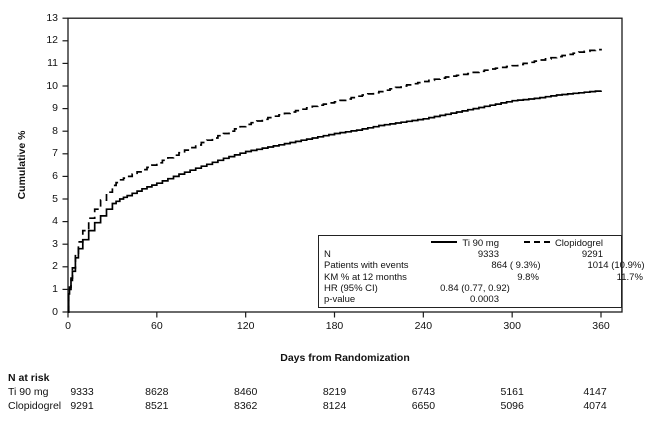  What do you see at coordinates (601, 326) in the screenshot?
I see `x-tick-label: 360` at bounding box center [601, 326].